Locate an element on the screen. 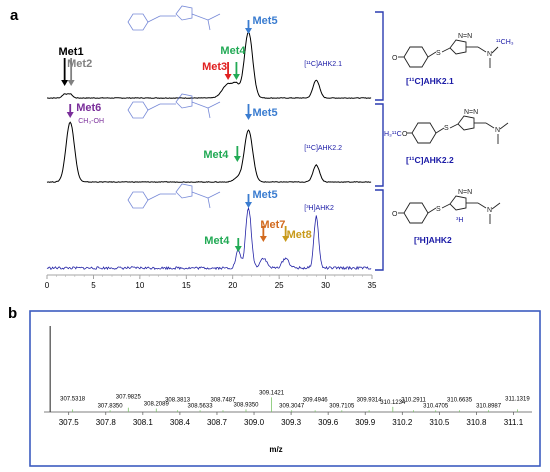  compound-label-2: [¹¹C]AHK2.2 is located at coordinates (430, 160).